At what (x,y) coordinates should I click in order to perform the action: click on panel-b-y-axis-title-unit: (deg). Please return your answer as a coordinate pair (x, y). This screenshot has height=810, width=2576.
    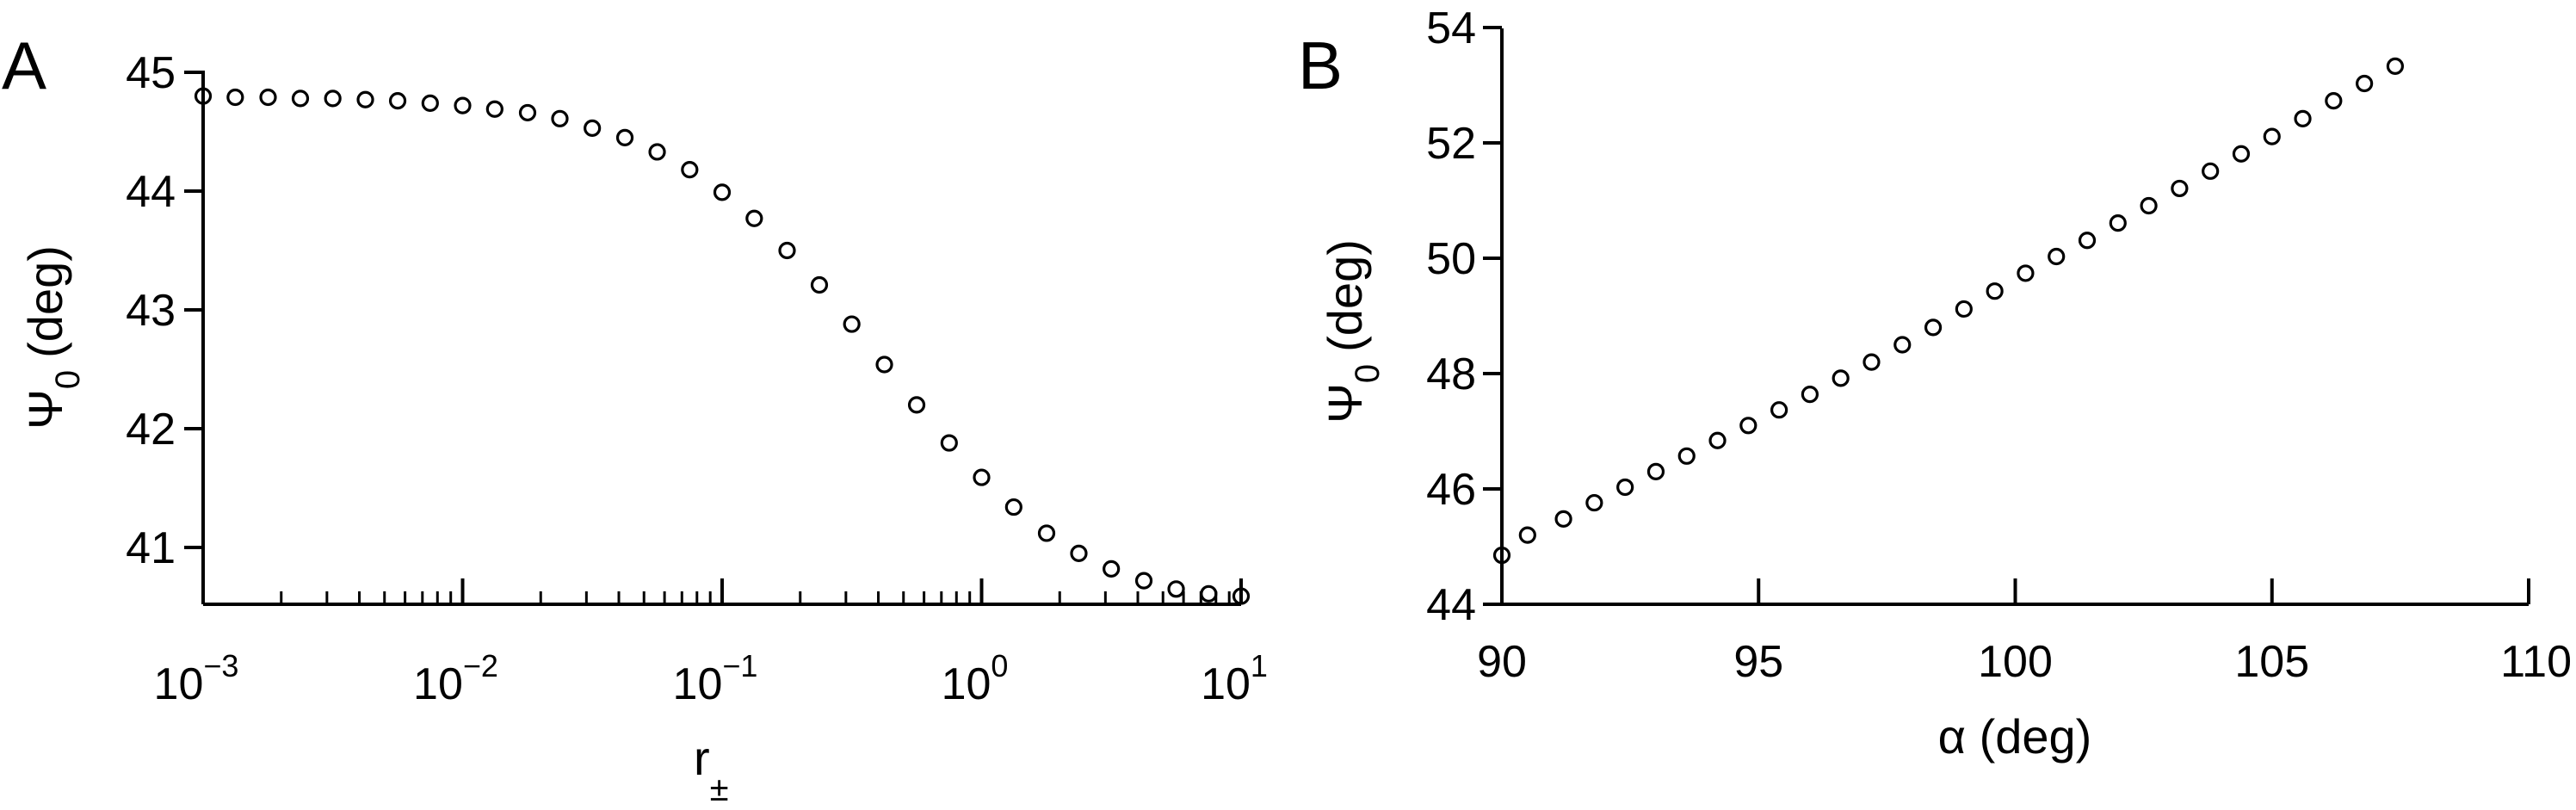
    Looking at the image, I should click on (1345, 295).